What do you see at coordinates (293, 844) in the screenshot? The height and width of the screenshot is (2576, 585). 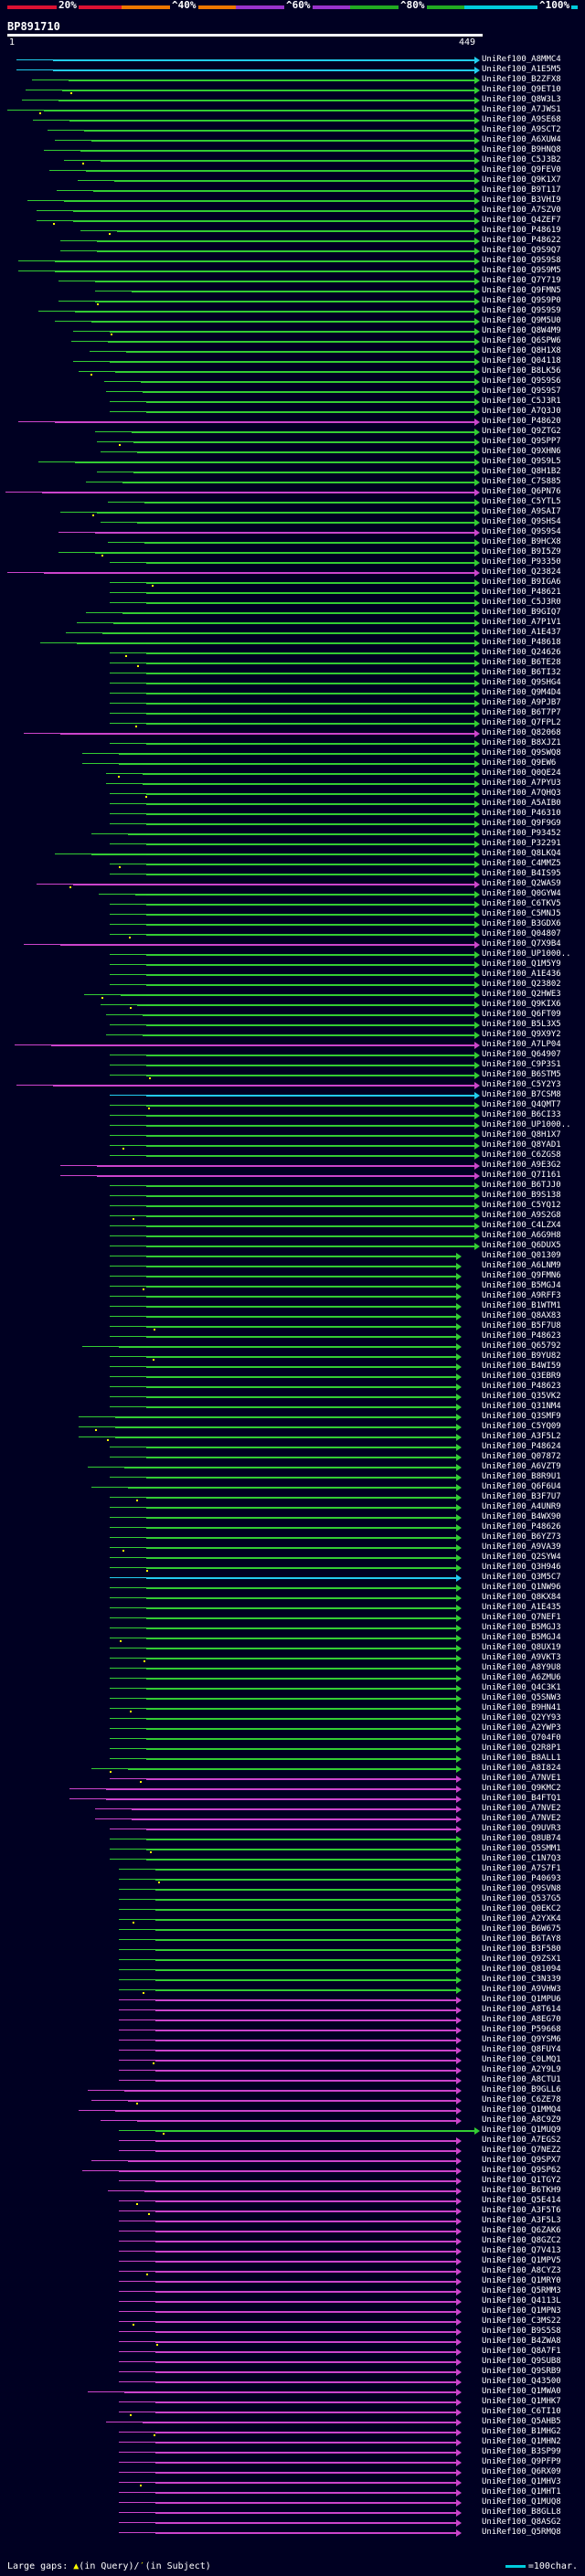 I see `hit-row: UniRef100_P32291` at bounding box center [293, 844].